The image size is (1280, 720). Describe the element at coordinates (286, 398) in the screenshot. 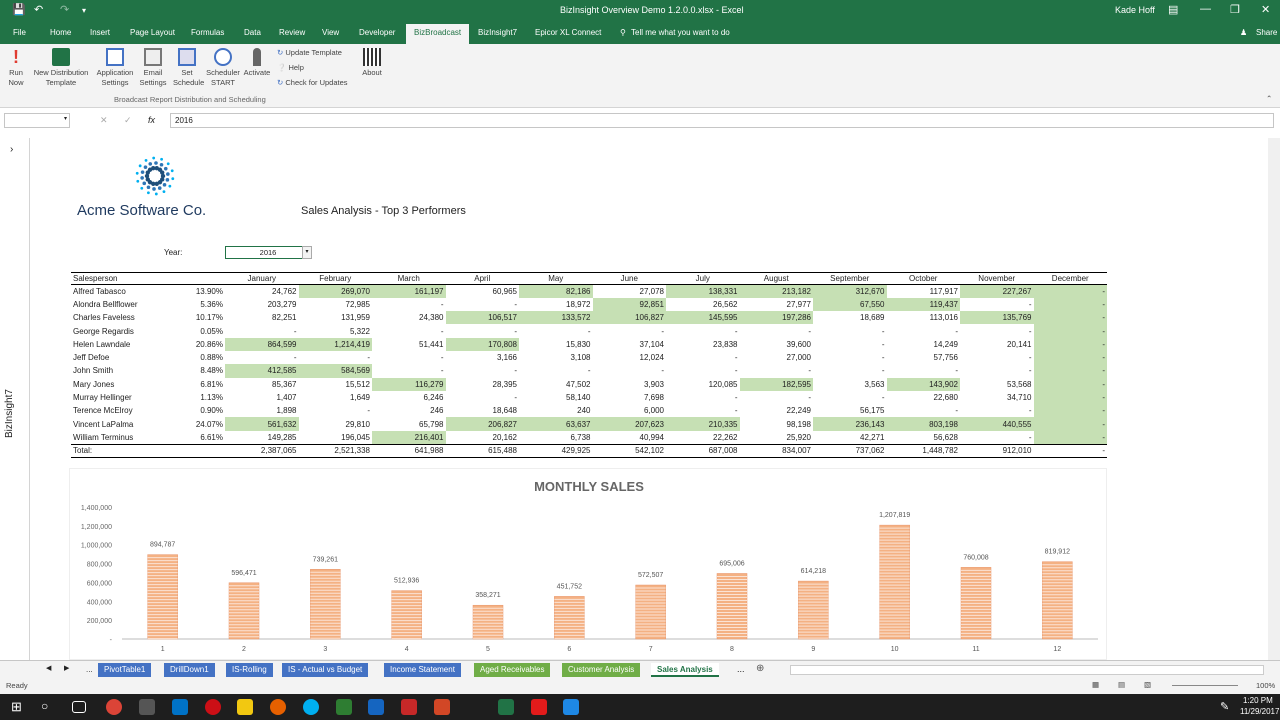

I see `value-cell: 1,407` at that location.